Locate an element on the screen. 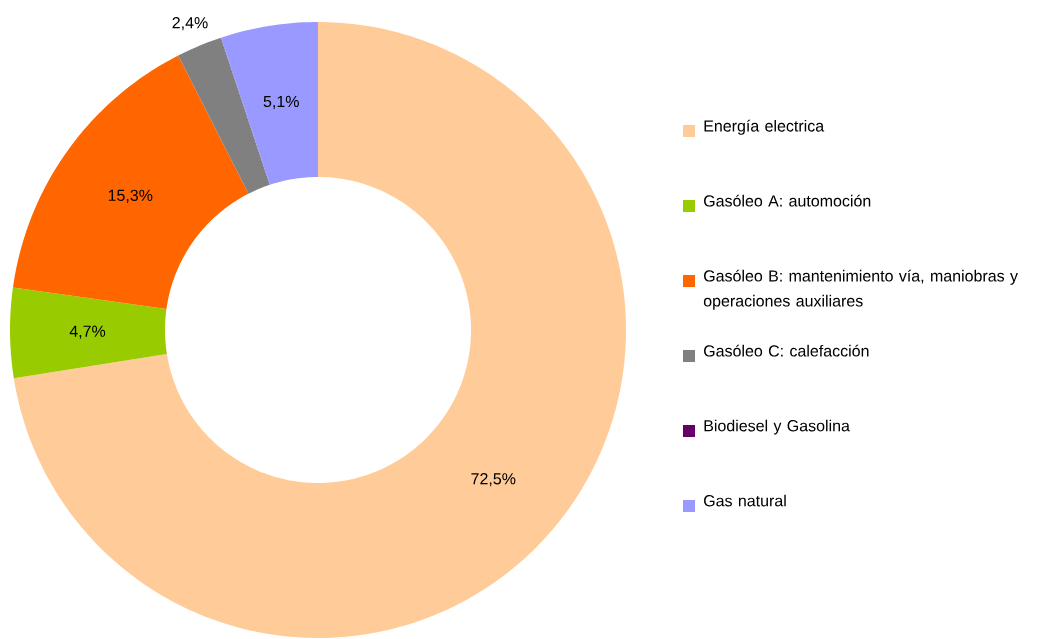 Image resolution: width=1062 pixels, height=639 pixels. data-label: 2,4% is located at coordinates (190, 24).